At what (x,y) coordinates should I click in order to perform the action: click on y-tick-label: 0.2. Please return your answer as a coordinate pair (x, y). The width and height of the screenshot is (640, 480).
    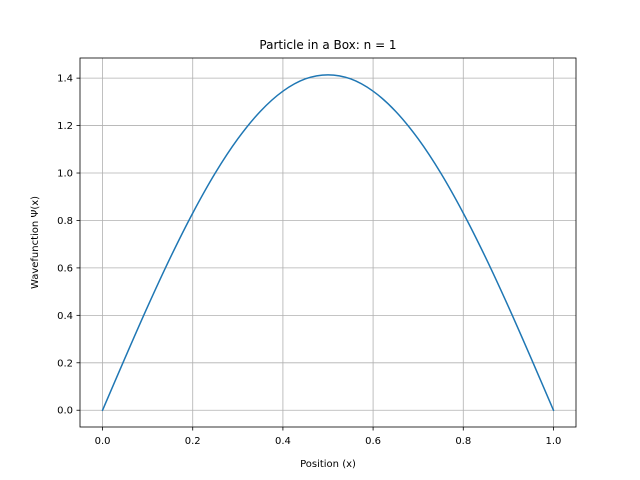
    Looking at the image, I should click on (65, 363).